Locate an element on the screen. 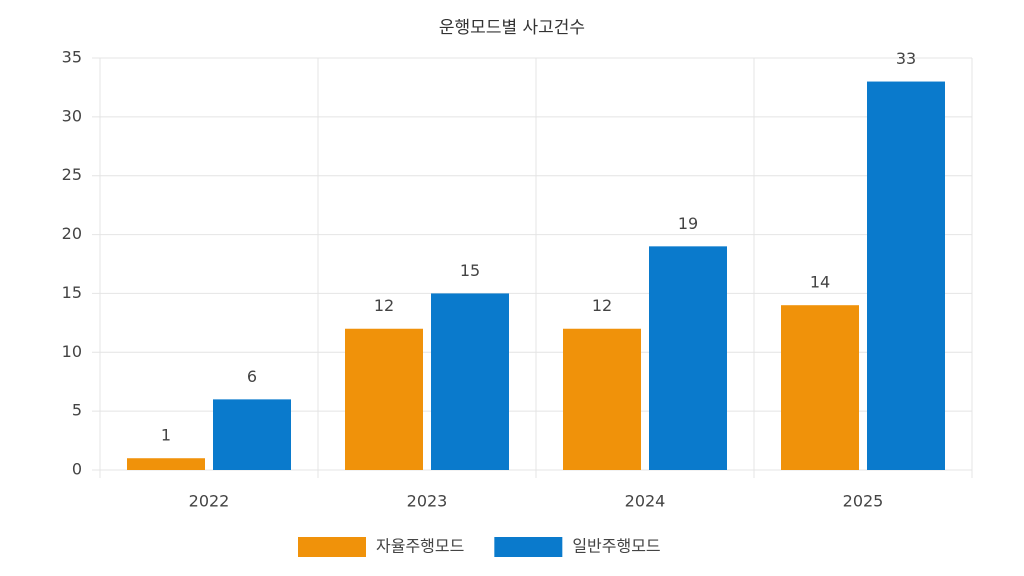 This screenshot has height=576, width=1024. y-tick-label: 30 is located at coordinates (72, 115).